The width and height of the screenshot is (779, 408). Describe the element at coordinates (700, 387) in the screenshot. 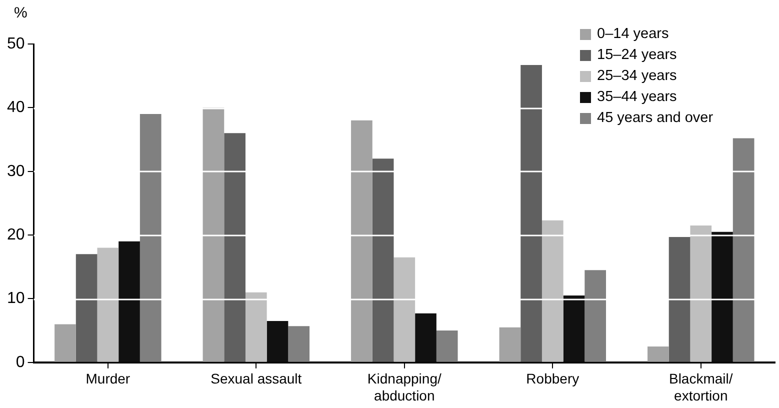

I see `x-tick-label: Blackmail/extortion` at that location.